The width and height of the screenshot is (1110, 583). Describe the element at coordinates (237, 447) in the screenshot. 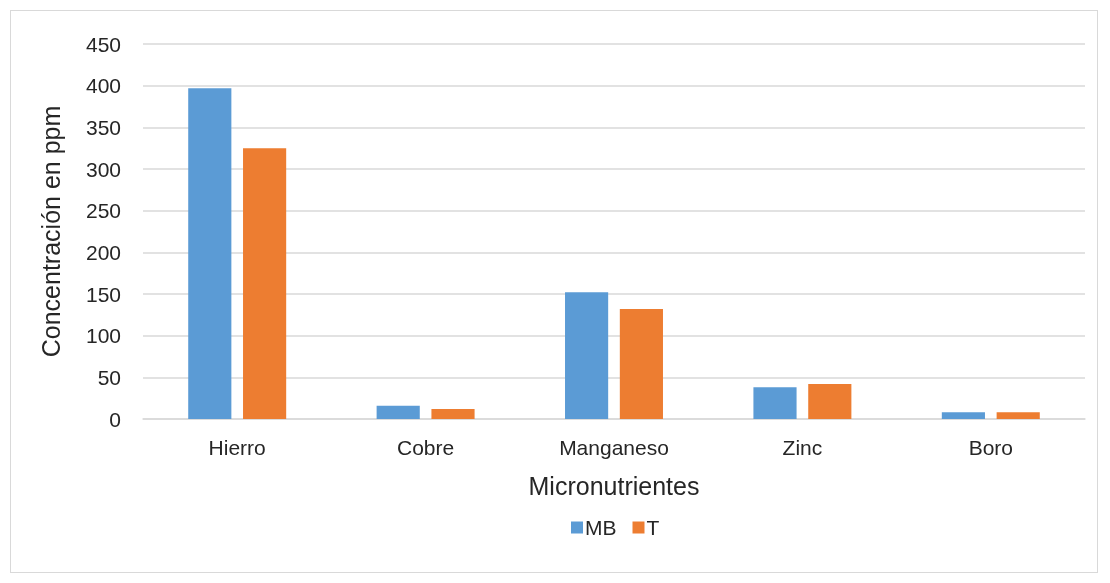

I see `x-tick-label: Hierro` at that location.